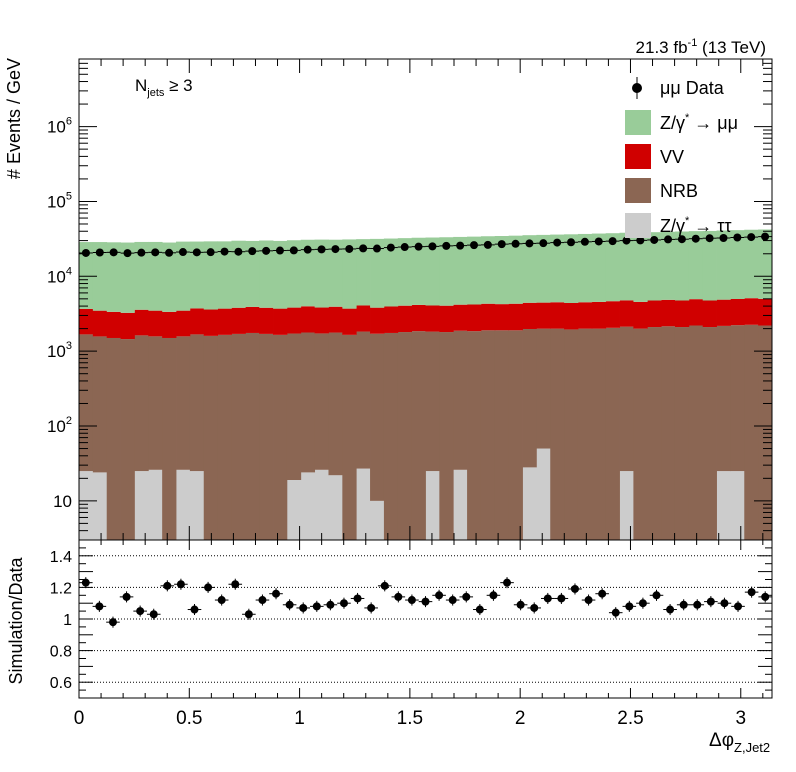  What do you see at coordinates (692, 88) in the screenshot?
I see `legend-label-data: μμ Data` at bounding box center [692, 88].